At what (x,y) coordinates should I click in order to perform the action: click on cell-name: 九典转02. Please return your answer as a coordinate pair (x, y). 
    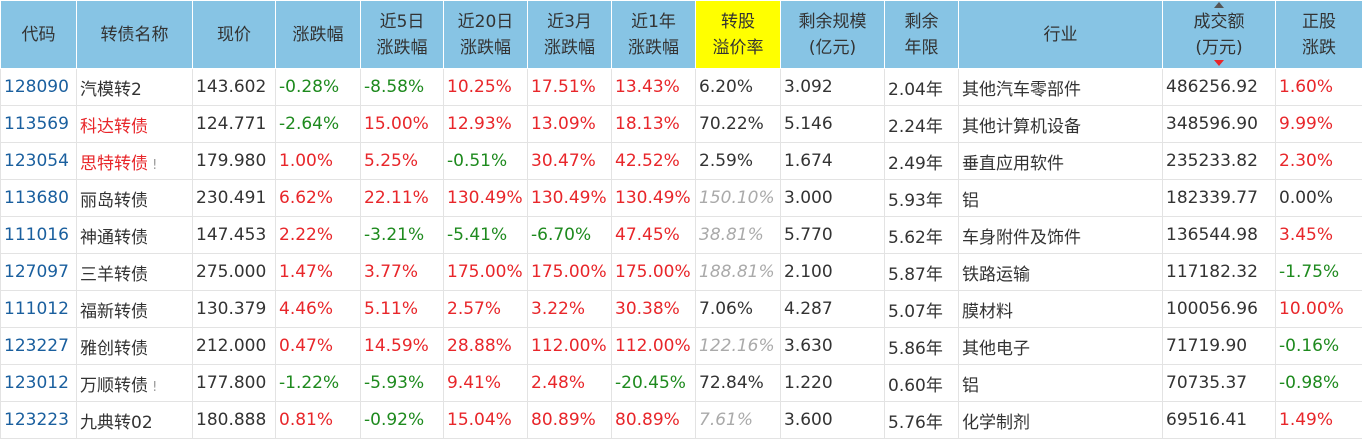
    Looking at the image, I should click on (135, 420).